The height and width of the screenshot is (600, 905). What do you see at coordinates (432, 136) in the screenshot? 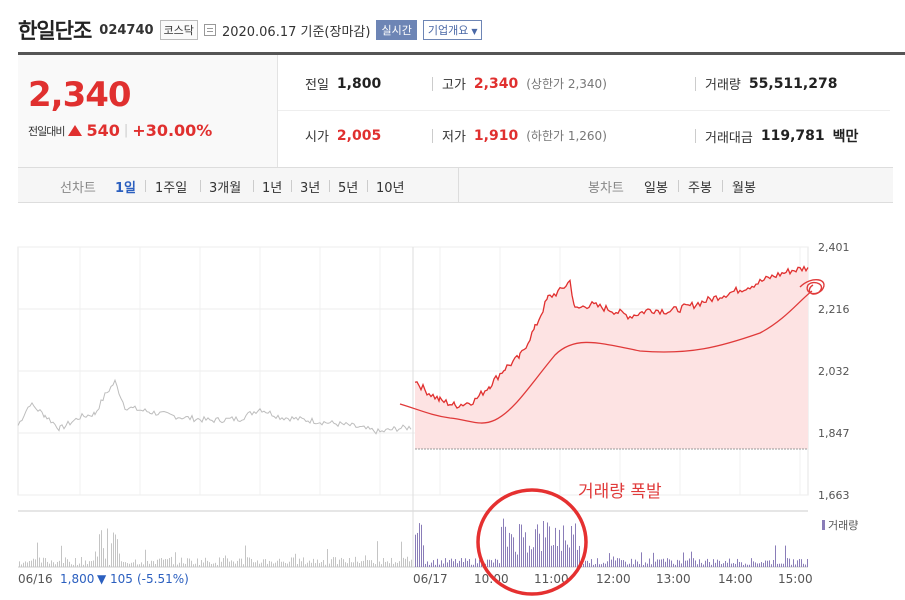
I see `info-divider` at bounding box center [432, 136].